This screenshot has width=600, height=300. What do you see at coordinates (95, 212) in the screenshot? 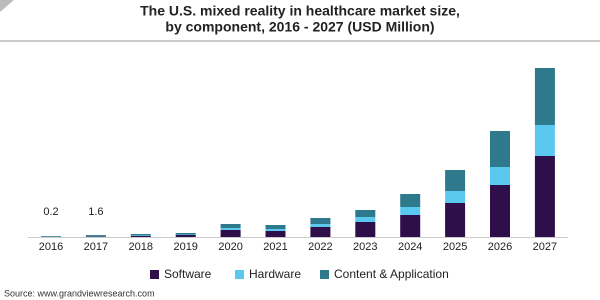
I see `data-label: 1.6` at bounding box center [95, 212].